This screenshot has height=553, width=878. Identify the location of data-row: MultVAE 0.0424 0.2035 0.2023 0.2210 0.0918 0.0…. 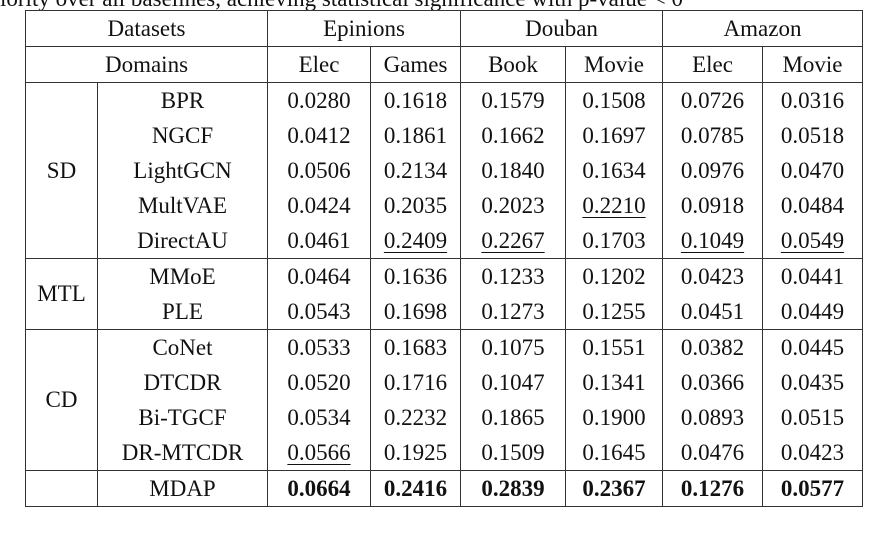
(444, 205).